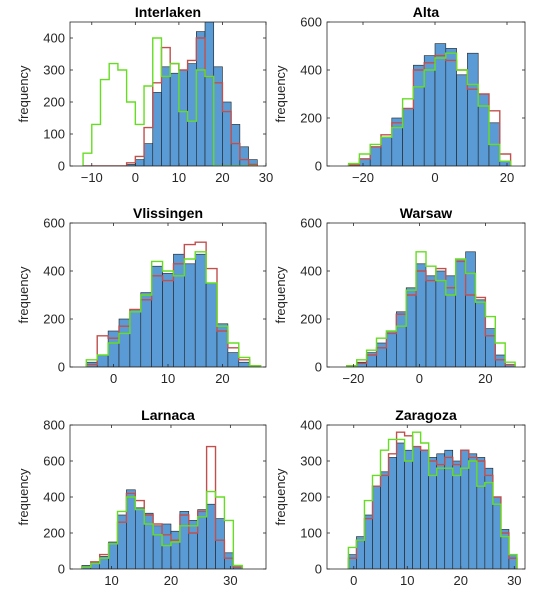 This screenshot has height=600, width=550. What do you see at coordinates (168, 213) in the screenshot?
I see `panel-title: Vlissingen` at bounding box center [168, 213].